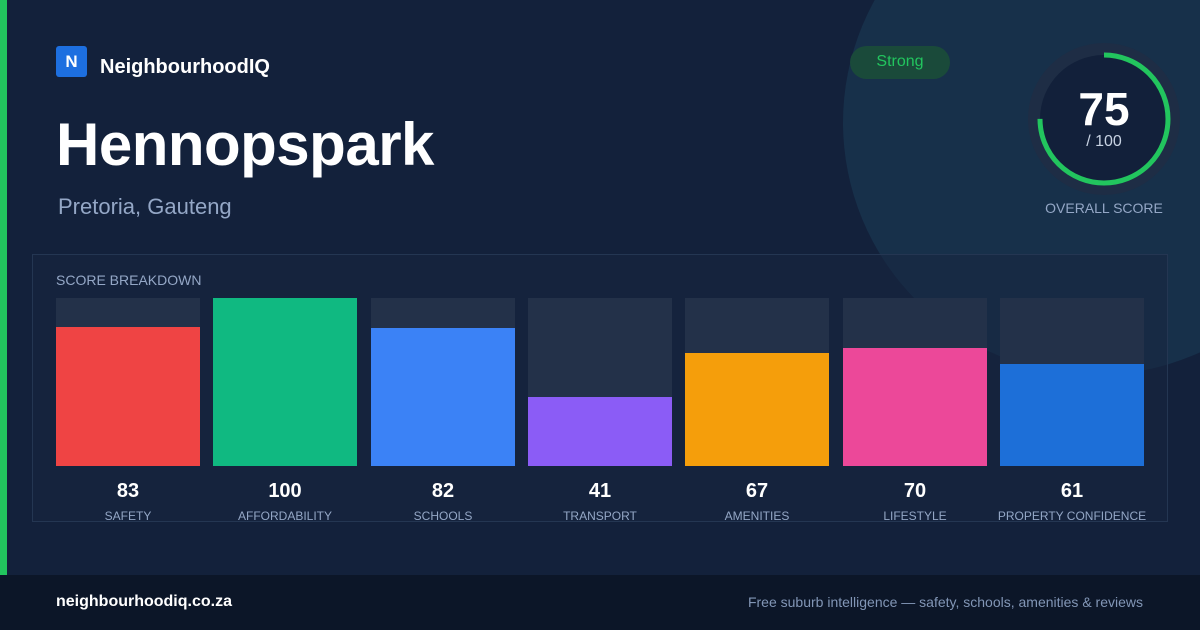 The image size is (1200, 630). What do you see at coordinates (757, 516) in the screenshot?
I see `bar-label: AMENITIES` at bounding box center [757, 516].